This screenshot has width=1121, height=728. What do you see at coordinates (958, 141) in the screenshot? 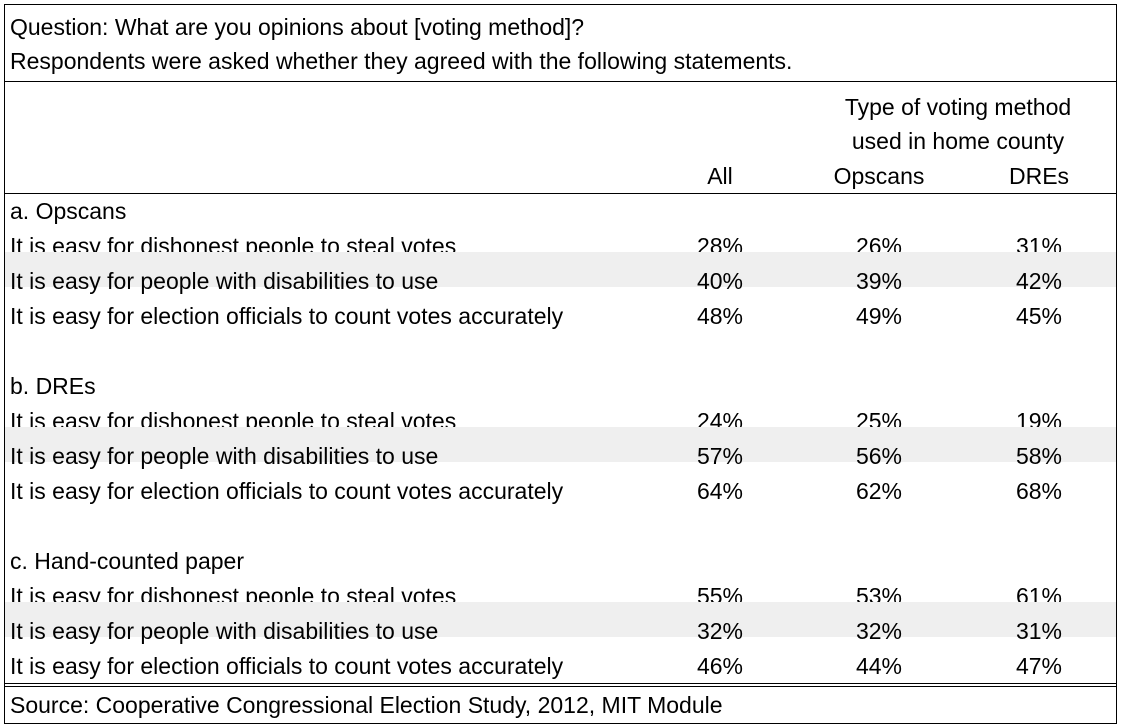
I see `column-group: used in home county` at bounding box center [958, 141].